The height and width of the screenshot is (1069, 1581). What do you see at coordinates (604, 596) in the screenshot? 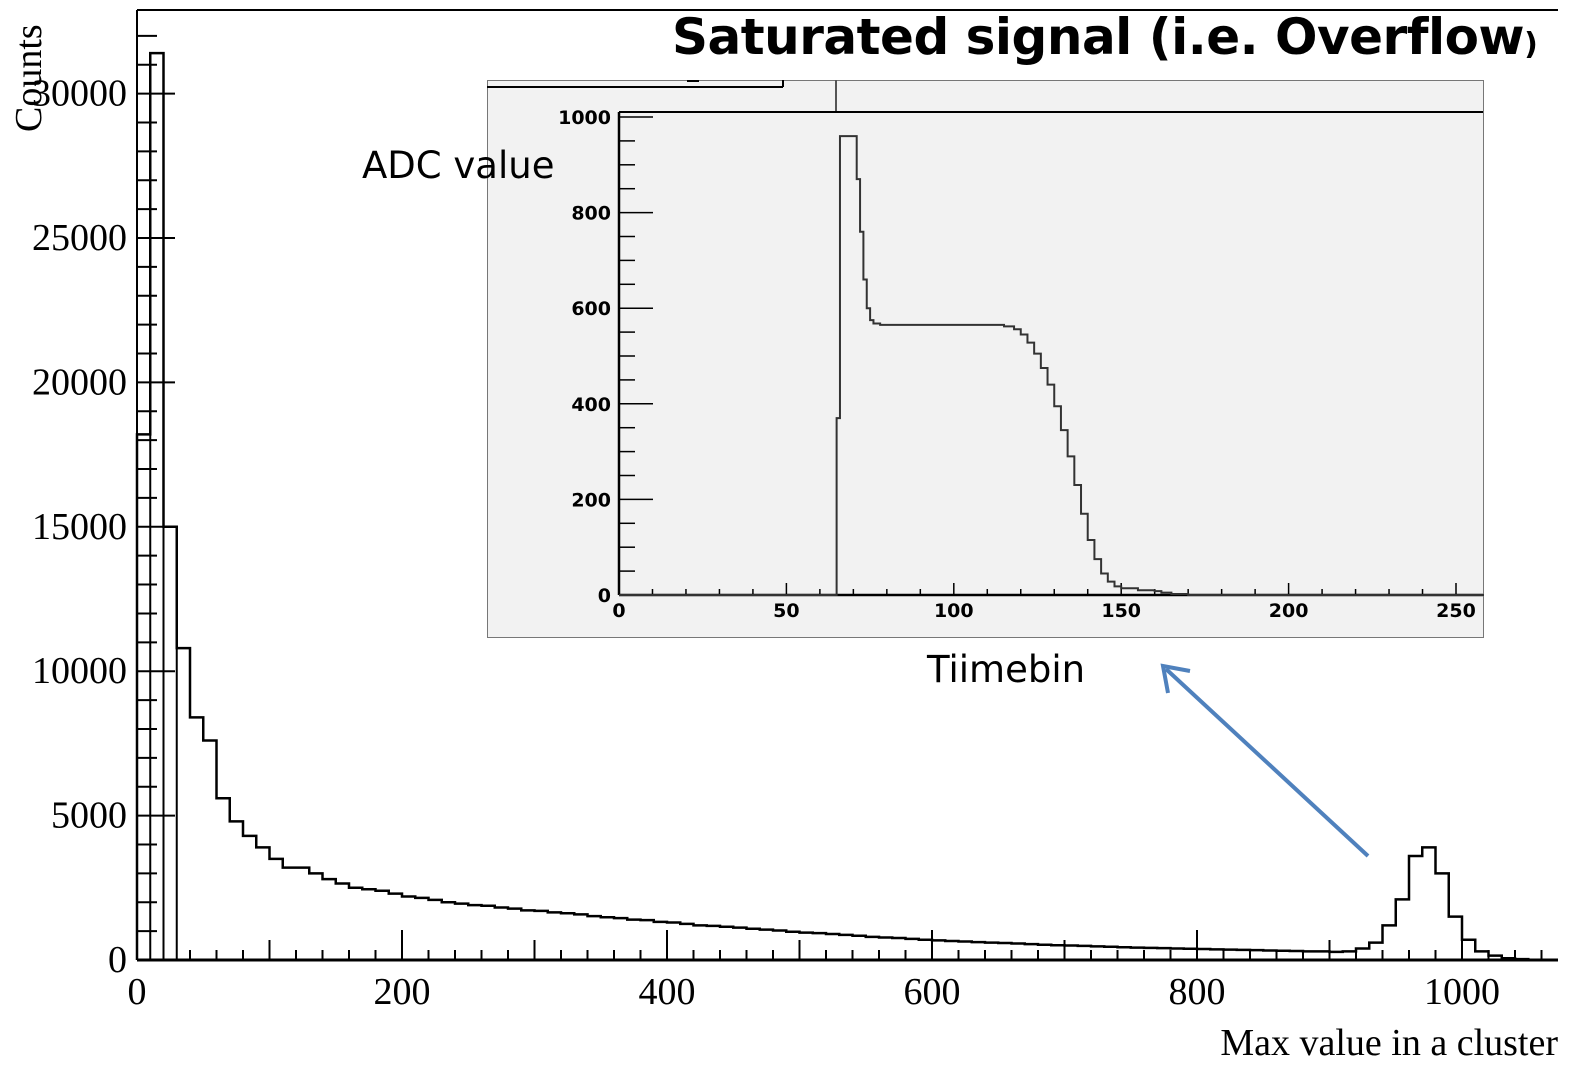
I see `inset-y-tick-label: 0` at bounding box center [604, 596].